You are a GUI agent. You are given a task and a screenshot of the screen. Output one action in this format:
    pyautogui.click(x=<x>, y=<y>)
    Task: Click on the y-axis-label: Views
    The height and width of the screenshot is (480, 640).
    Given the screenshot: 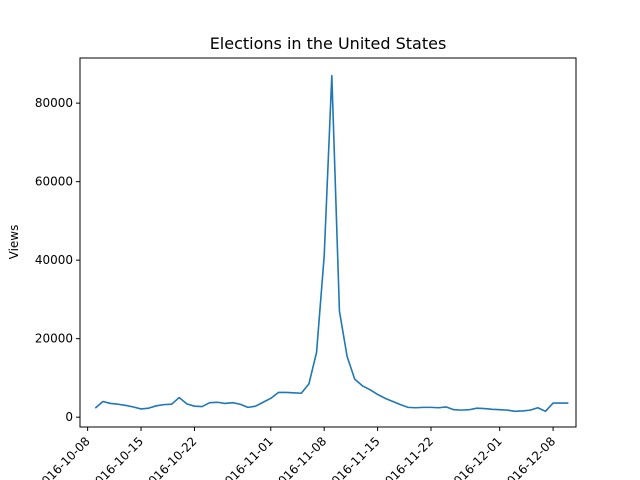 What is the action you would take?
    pyautogui.click(x=14, y=242)
    